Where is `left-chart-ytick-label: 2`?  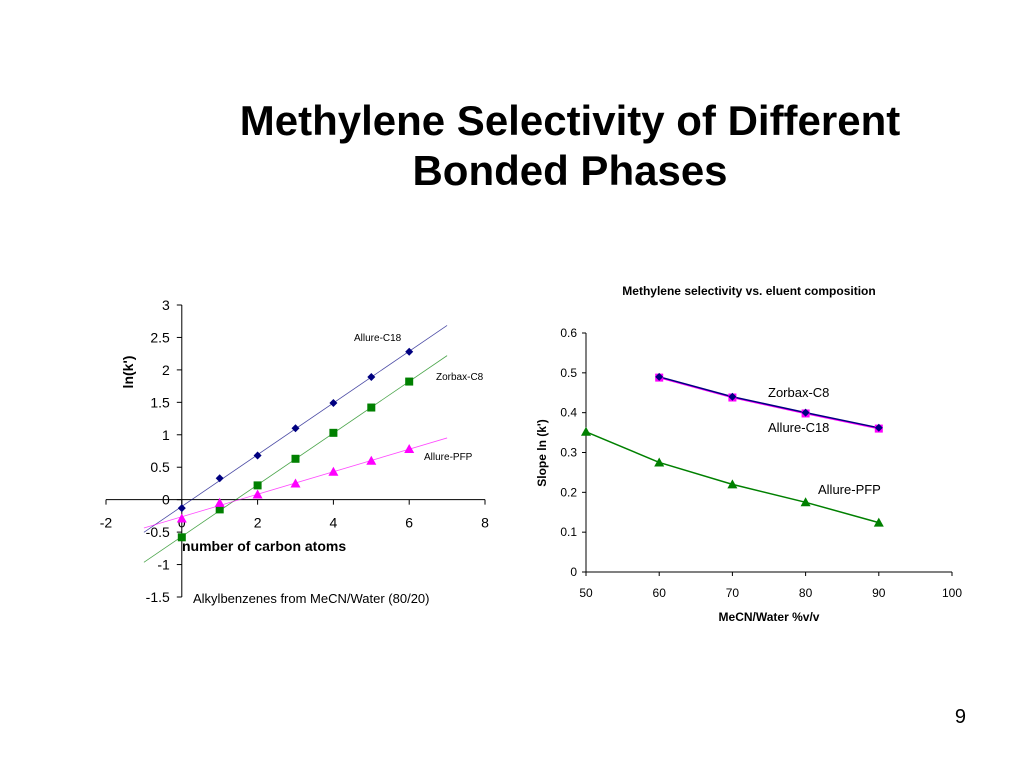 left-chart-ytick-label: 2 is located at coordinates (166, 370).